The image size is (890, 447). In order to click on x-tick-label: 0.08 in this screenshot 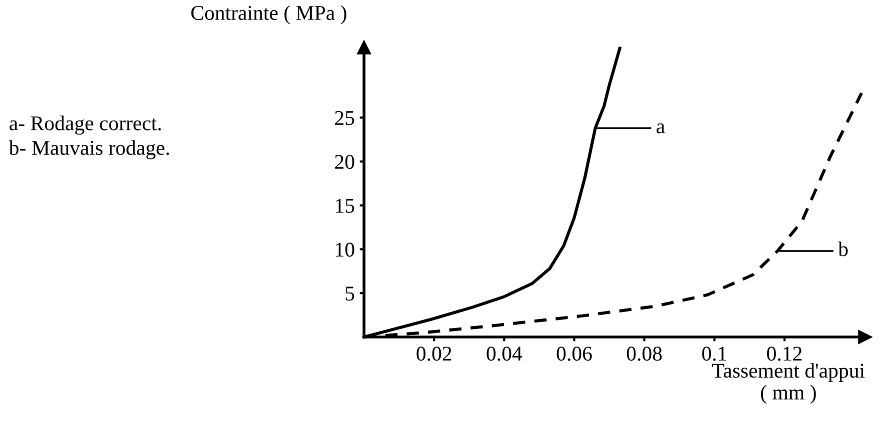, I will do `click(644, 353)`.